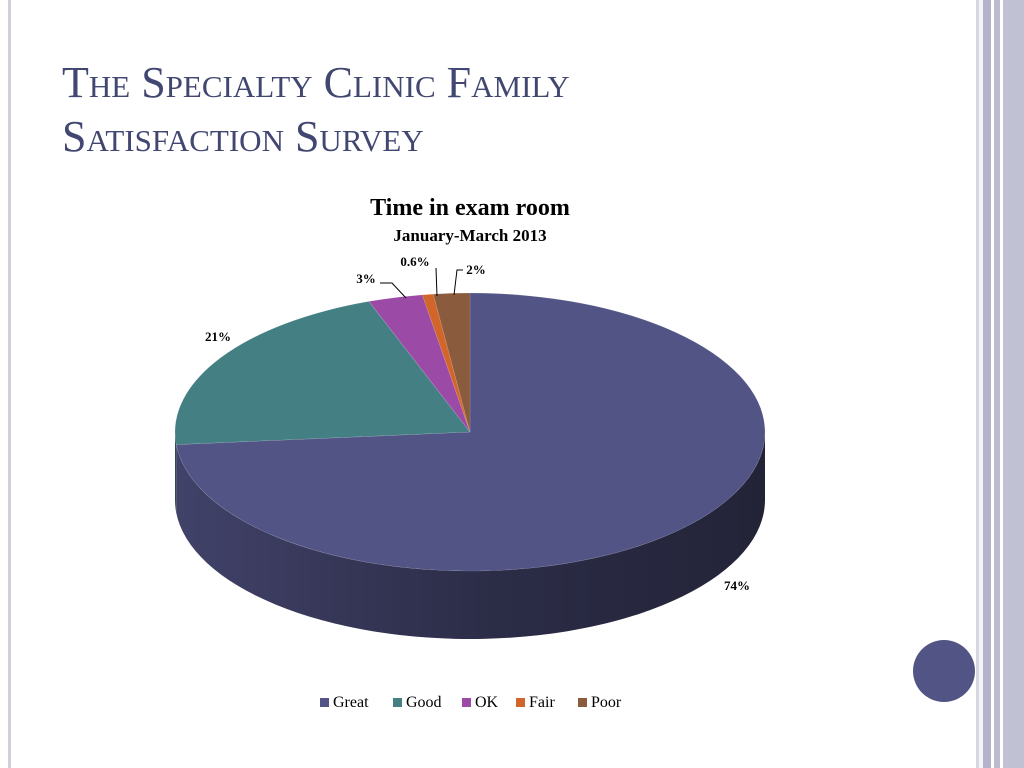 Image resolution: width=1024 pixels, height=768 pixels. Describe the element at coordinates (542, 702) in the screenshot. I see `legend-label-fair: Fair` at that location.